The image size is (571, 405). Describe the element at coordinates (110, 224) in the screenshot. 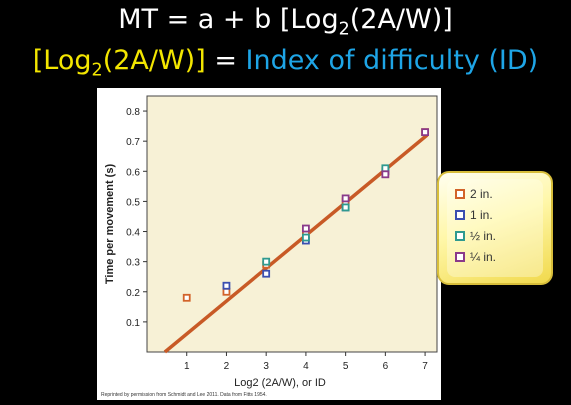

I see `y-axis-label: Time per movement (s)` at that location.